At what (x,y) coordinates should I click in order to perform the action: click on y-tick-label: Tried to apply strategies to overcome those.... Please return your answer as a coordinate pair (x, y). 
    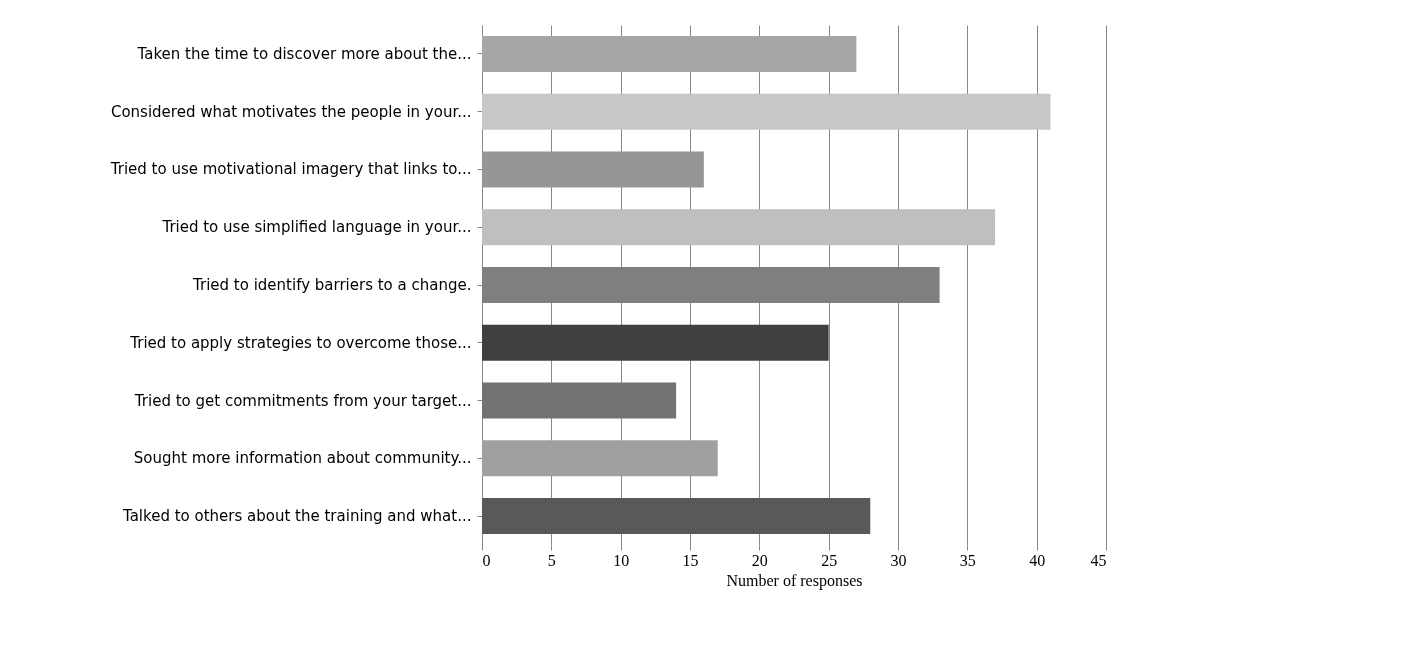
    Looking at the image, I should click on (300, 342).